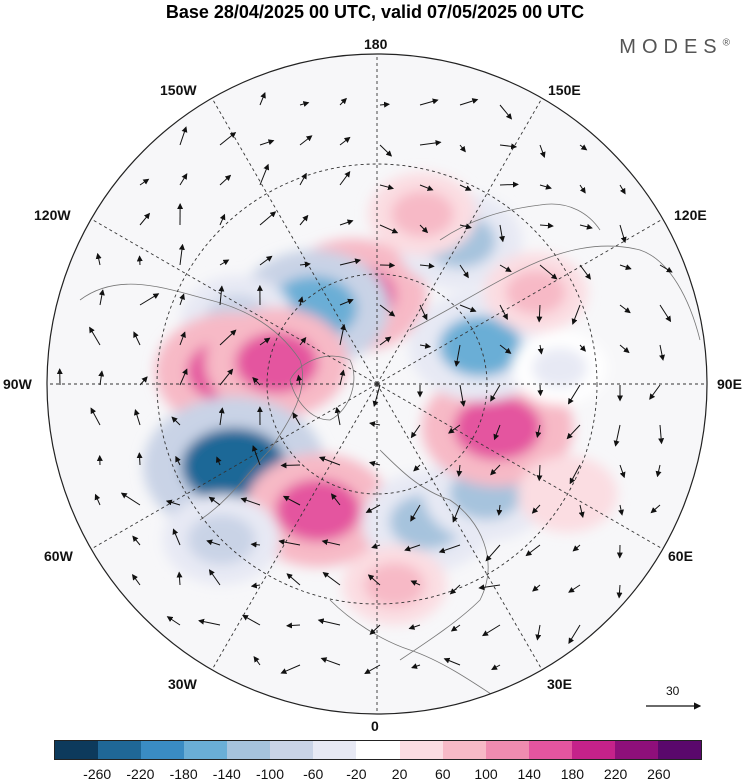 The width and height of the screenshot is (750, 783). I want to click on coastline-greenland, so click(322, 388).